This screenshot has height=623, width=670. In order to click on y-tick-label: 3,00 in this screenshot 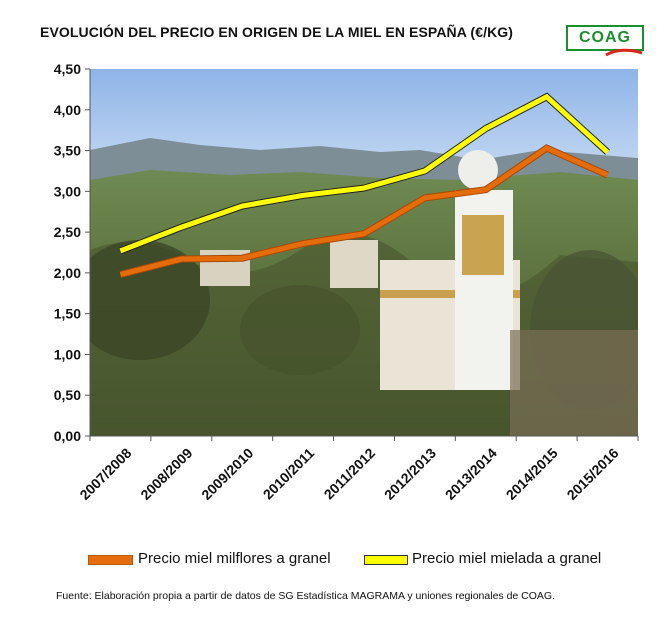, I will do `click(67, 191)`.